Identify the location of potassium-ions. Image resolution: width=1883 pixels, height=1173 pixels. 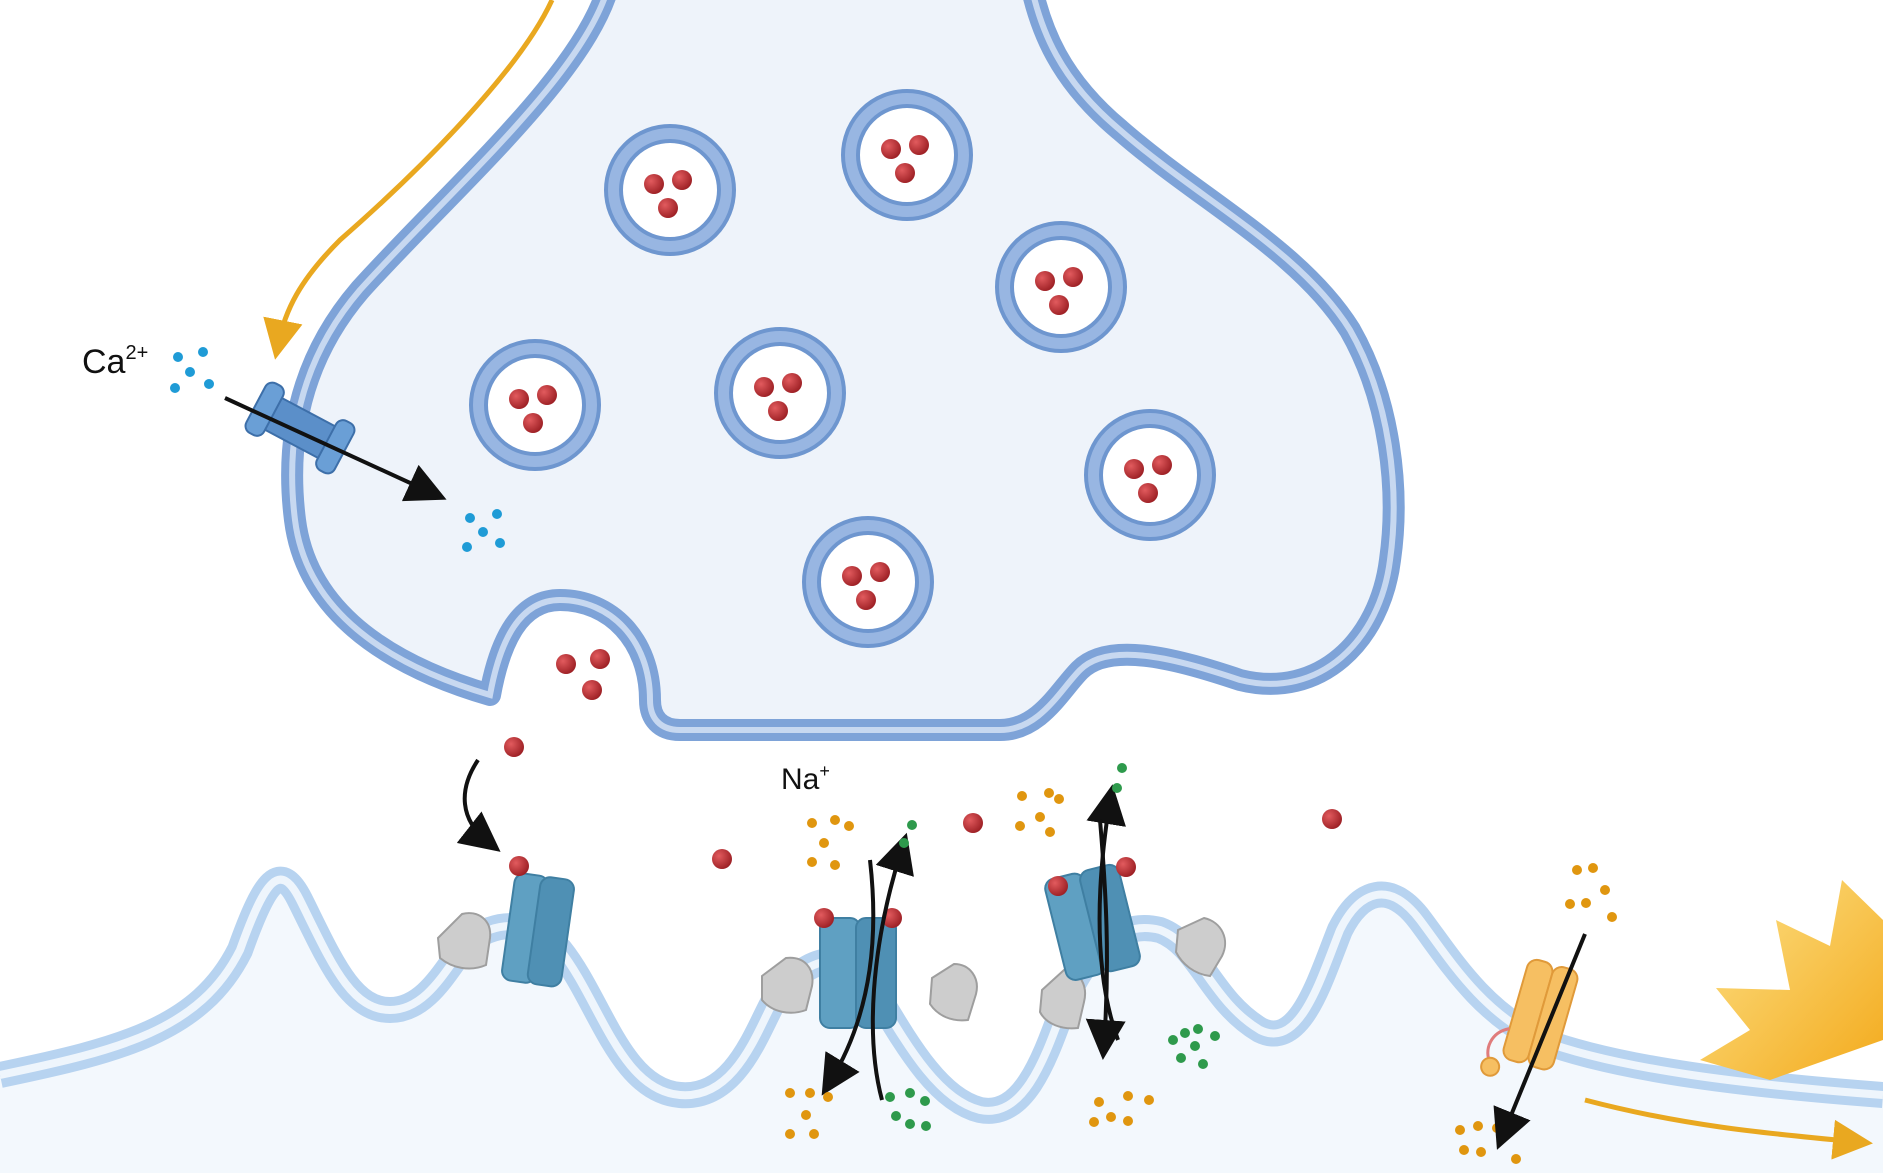
(1052, 947).